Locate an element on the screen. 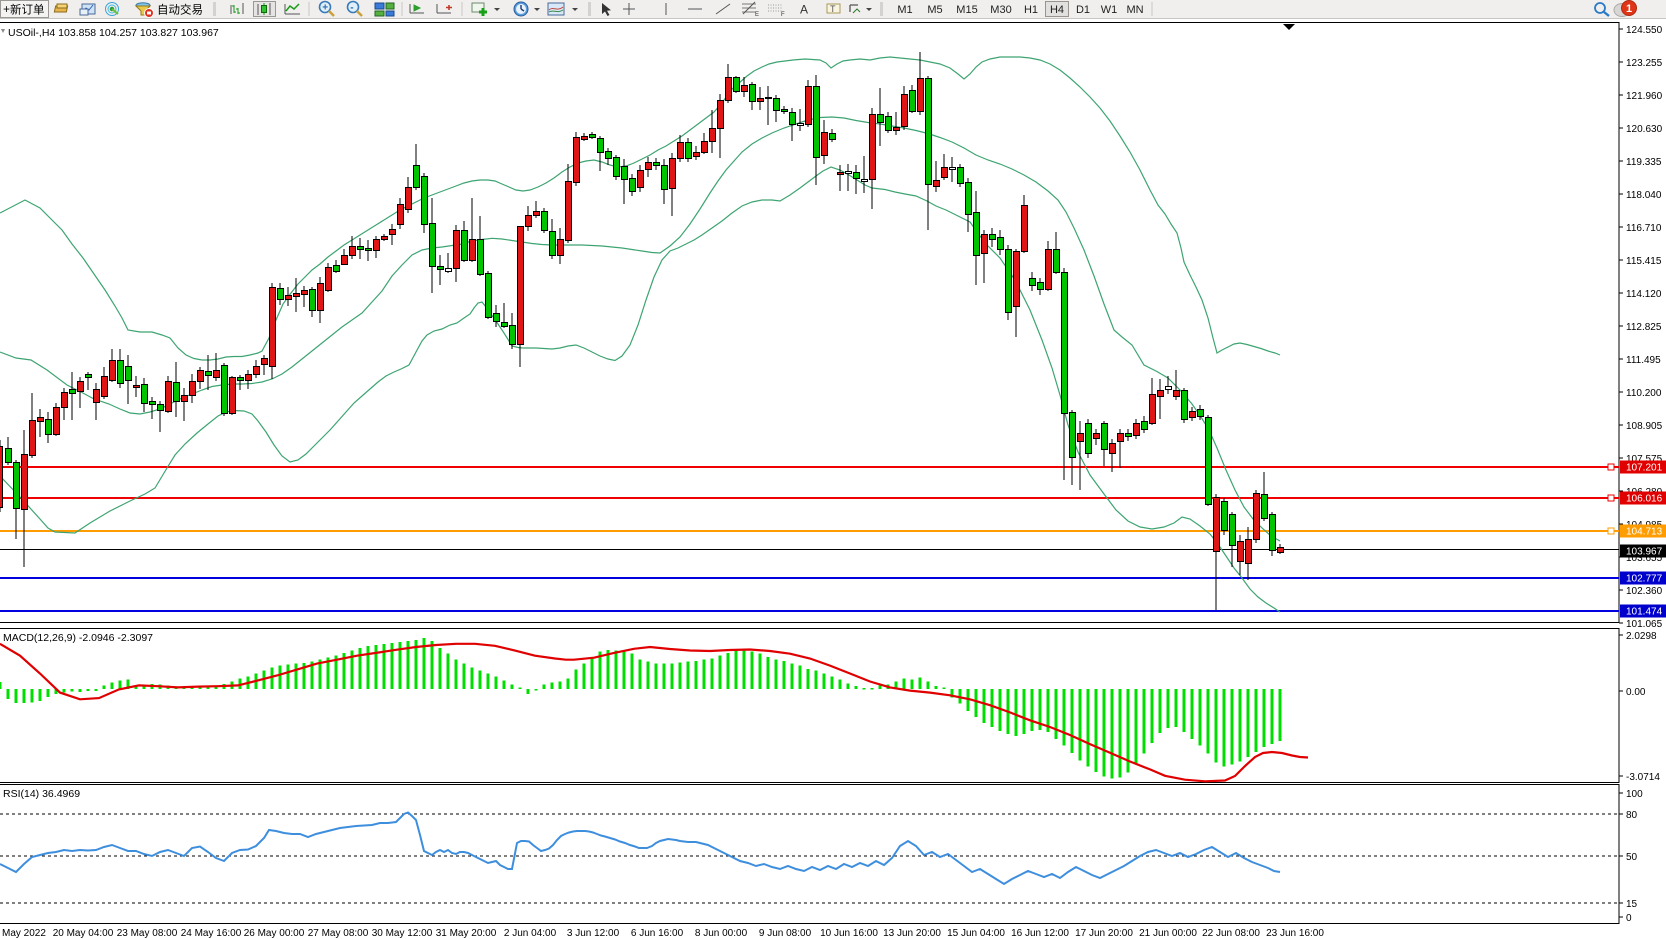  svg-text: MACD(12,26,9) -2.0946 -2.3097 is located at coordinates (78, 638).